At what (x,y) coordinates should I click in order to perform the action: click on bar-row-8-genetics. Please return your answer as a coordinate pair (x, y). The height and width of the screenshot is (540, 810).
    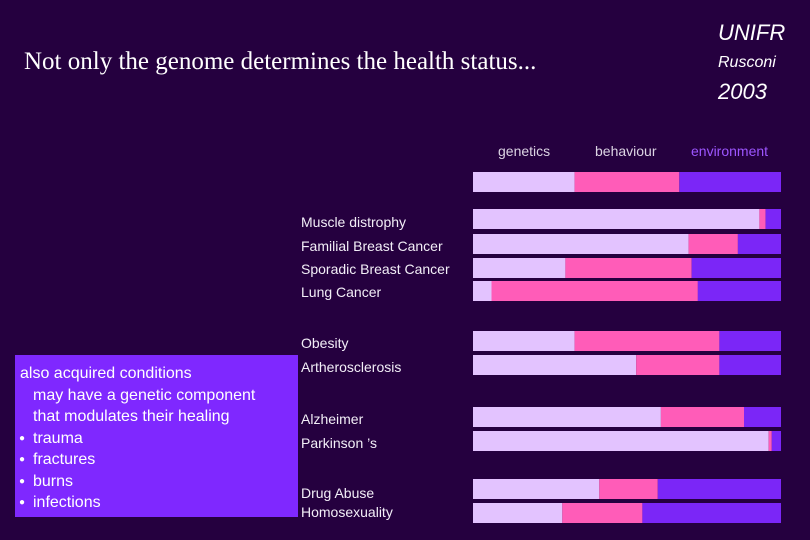
    Looking at the image, I should click on (621, 441).